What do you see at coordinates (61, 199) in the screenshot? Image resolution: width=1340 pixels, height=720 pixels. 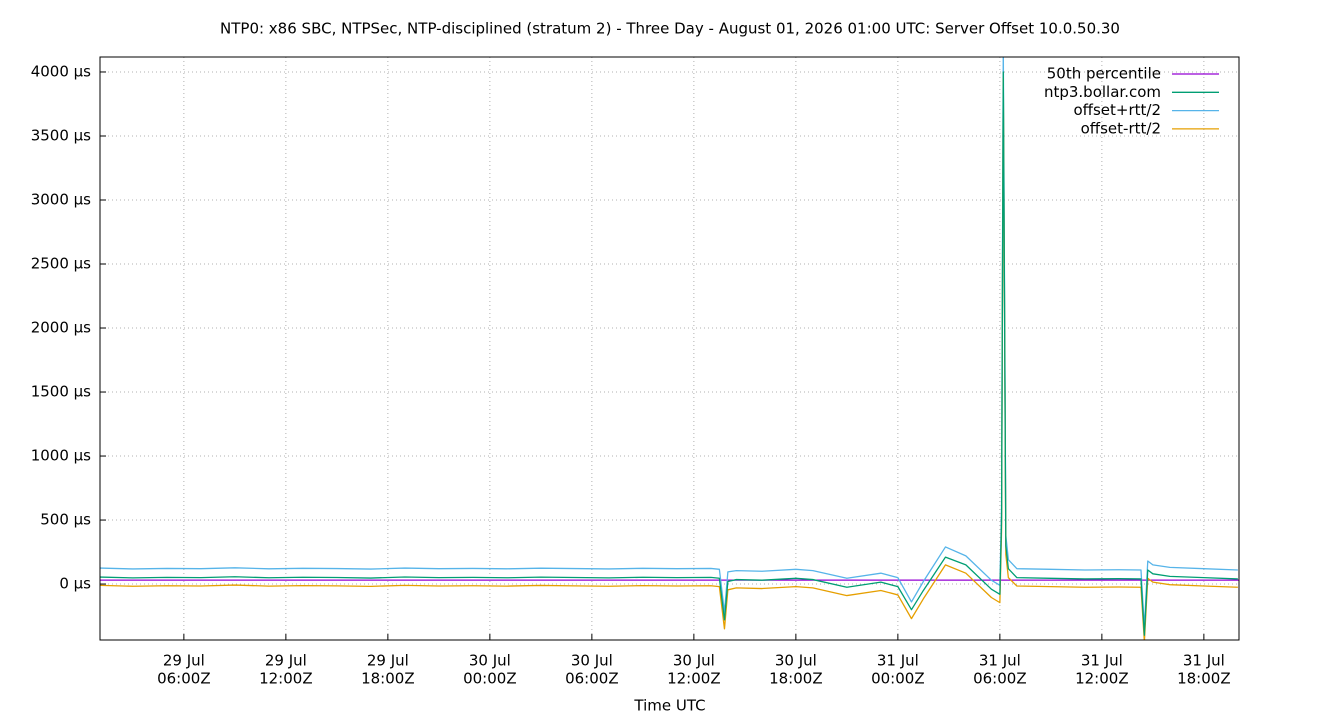 I see `y-tick-label: 3000 µs` at bounding box center [61, 199].